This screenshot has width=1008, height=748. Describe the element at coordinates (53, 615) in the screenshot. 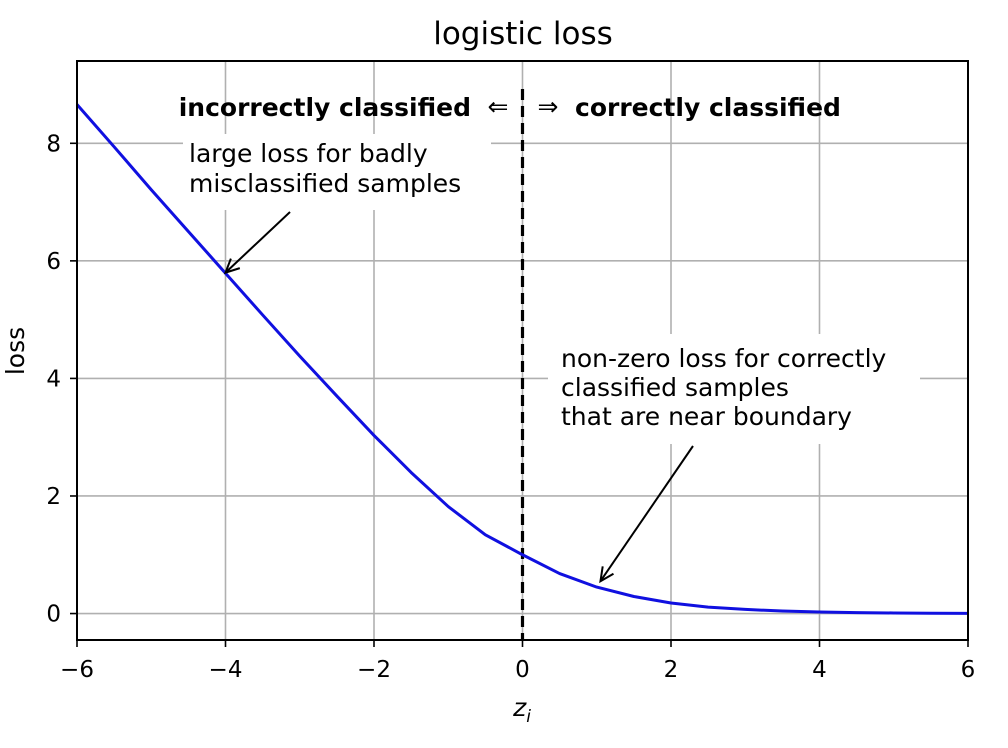

I see `y-tick-label-0: 0` at that location.